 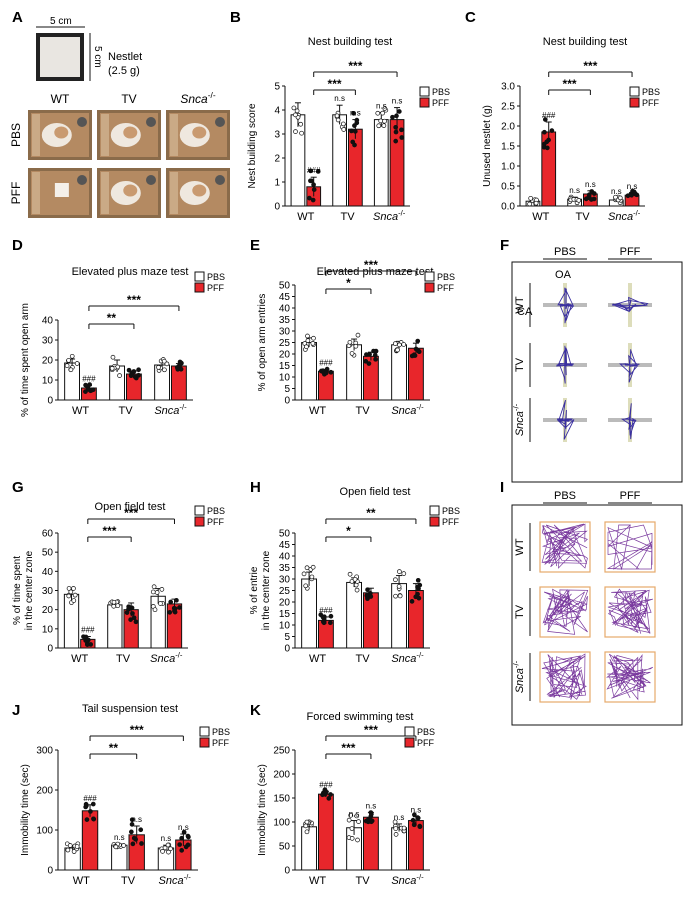 What do you see at coordinates (355, 167) in the screenshot?
I see `bar-pff` at bounding box center [355, 167].